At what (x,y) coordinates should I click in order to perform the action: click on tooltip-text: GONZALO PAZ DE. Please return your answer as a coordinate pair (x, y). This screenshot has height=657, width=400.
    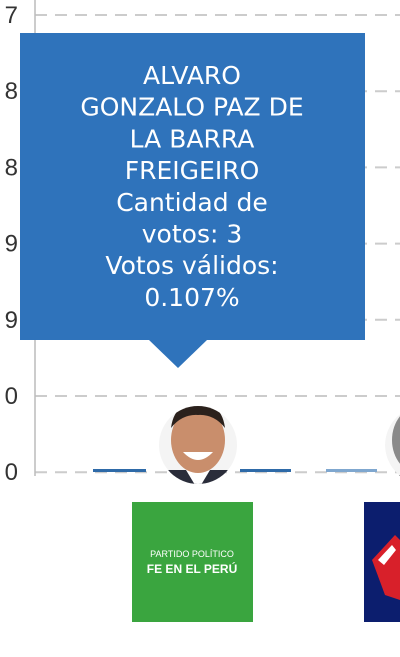
    Looking at the image, I should click on (191, 107).